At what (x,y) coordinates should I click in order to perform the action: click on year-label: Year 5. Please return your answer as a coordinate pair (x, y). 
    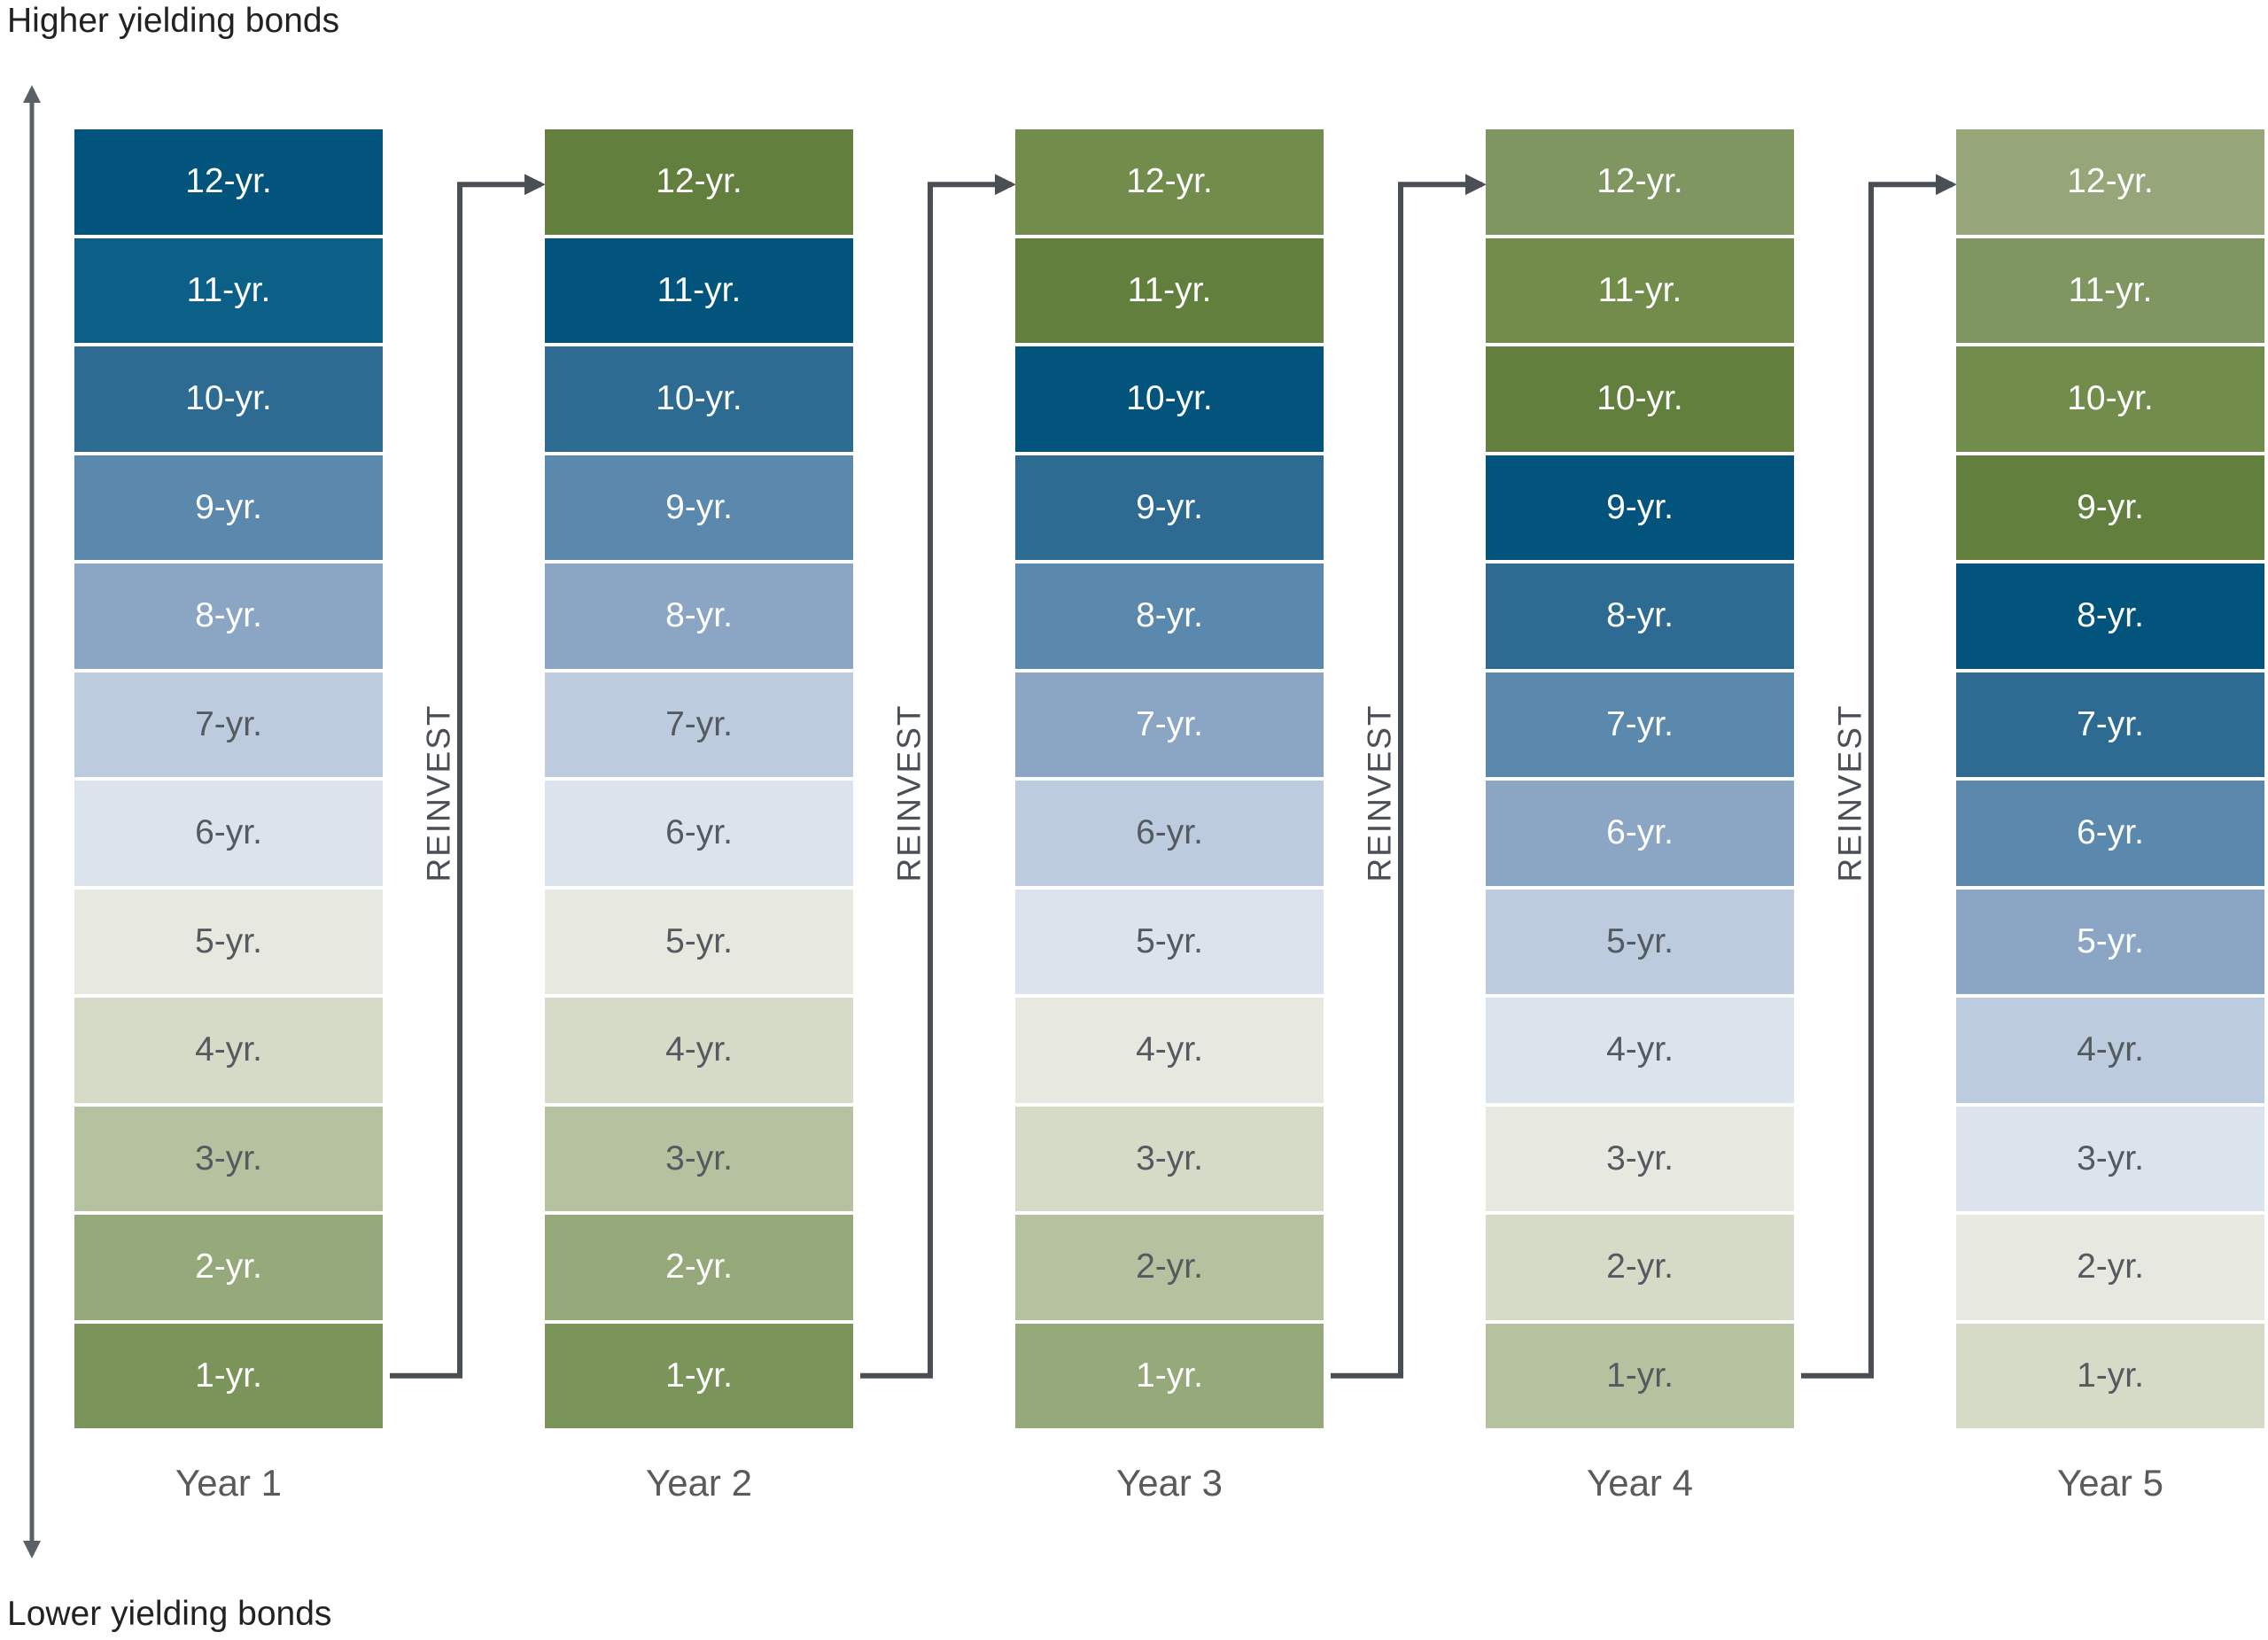
    Looking at the image, I should click on (2110, 1483).